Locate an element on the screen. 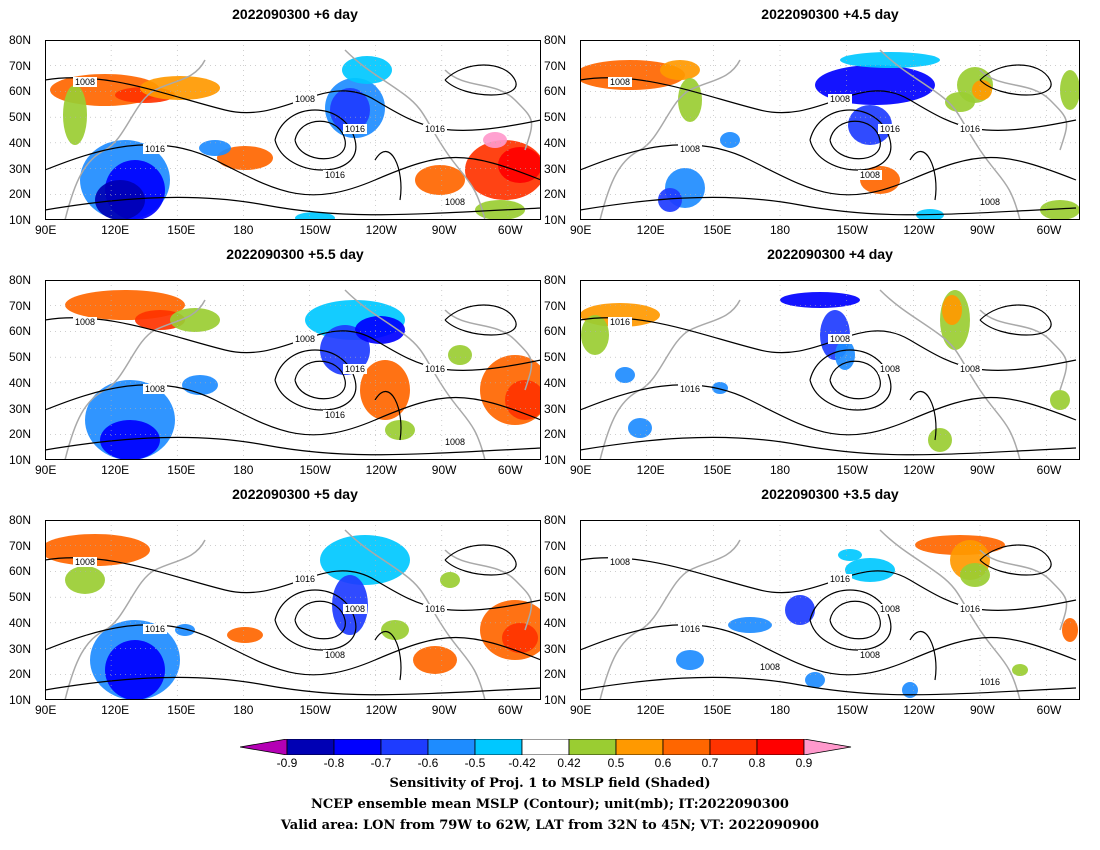  panel-title-2: 2022090300 +4.5 day is located at coordinates (830, 14).